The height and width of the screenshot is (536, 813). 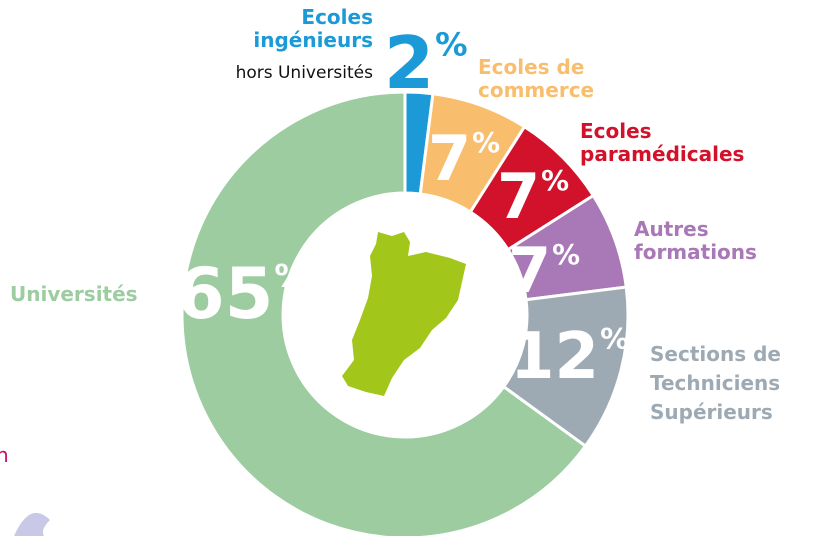 What do you see at coordinates (715, 383) in the screenshot?
I see `category-label: Sections de Techniciens Supérieurs` at bounding box center [715, 383].